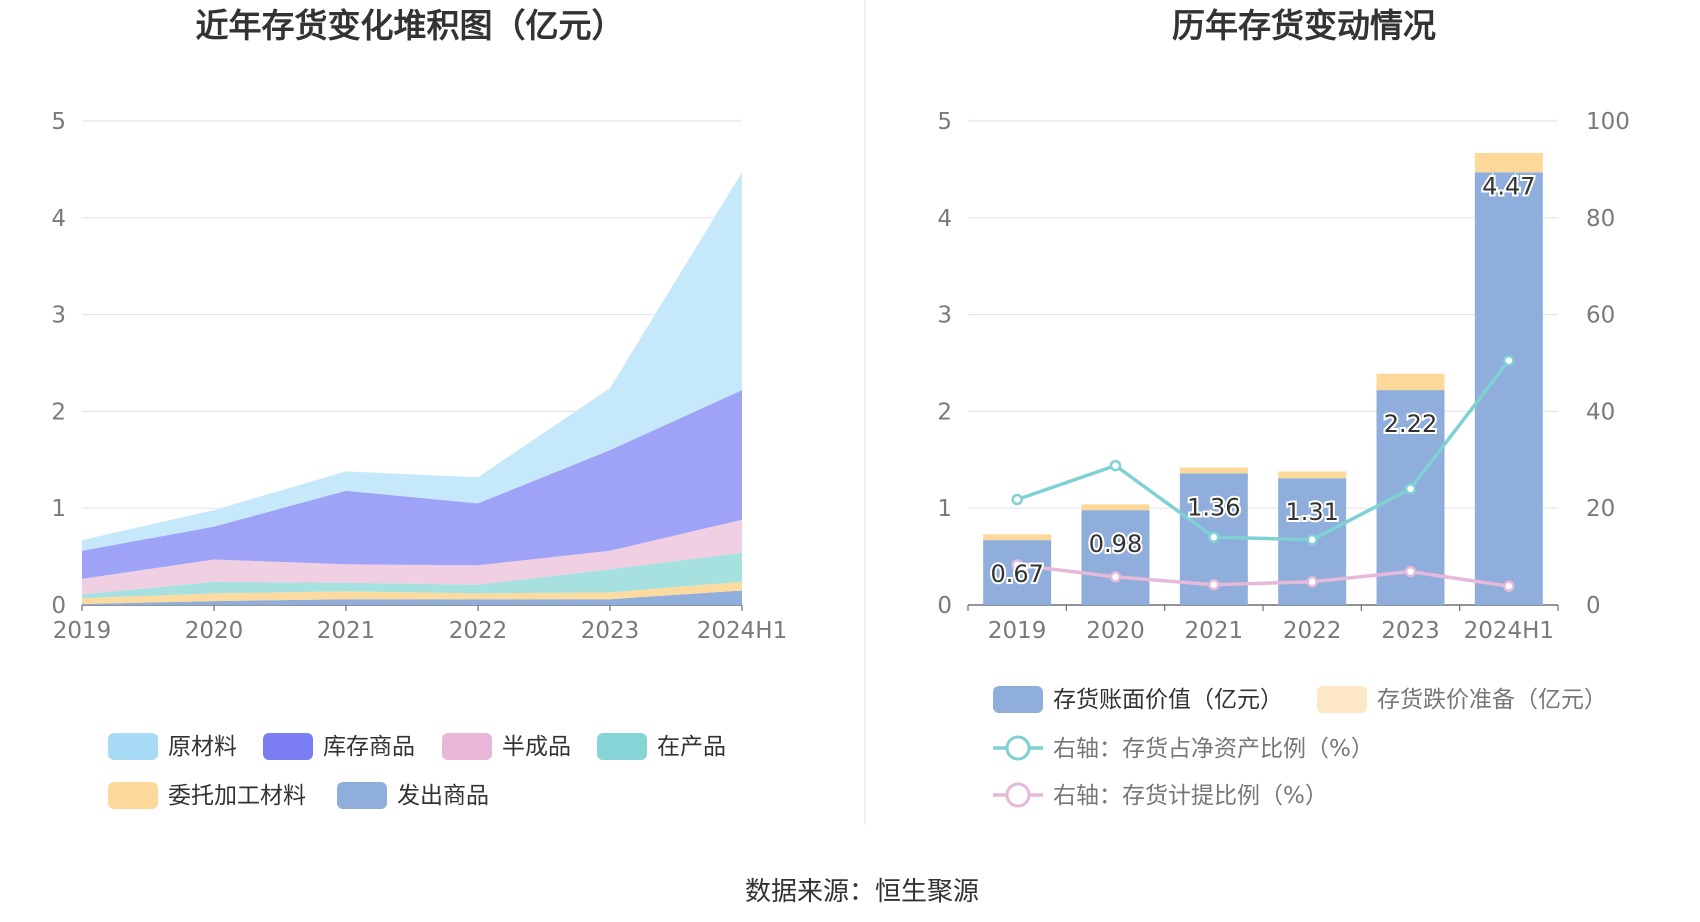  What do you see at coordinates (1600, 219) in the screenshot?
I see `right-y2-tick-label: 80` at bounding box center [1600, 219].